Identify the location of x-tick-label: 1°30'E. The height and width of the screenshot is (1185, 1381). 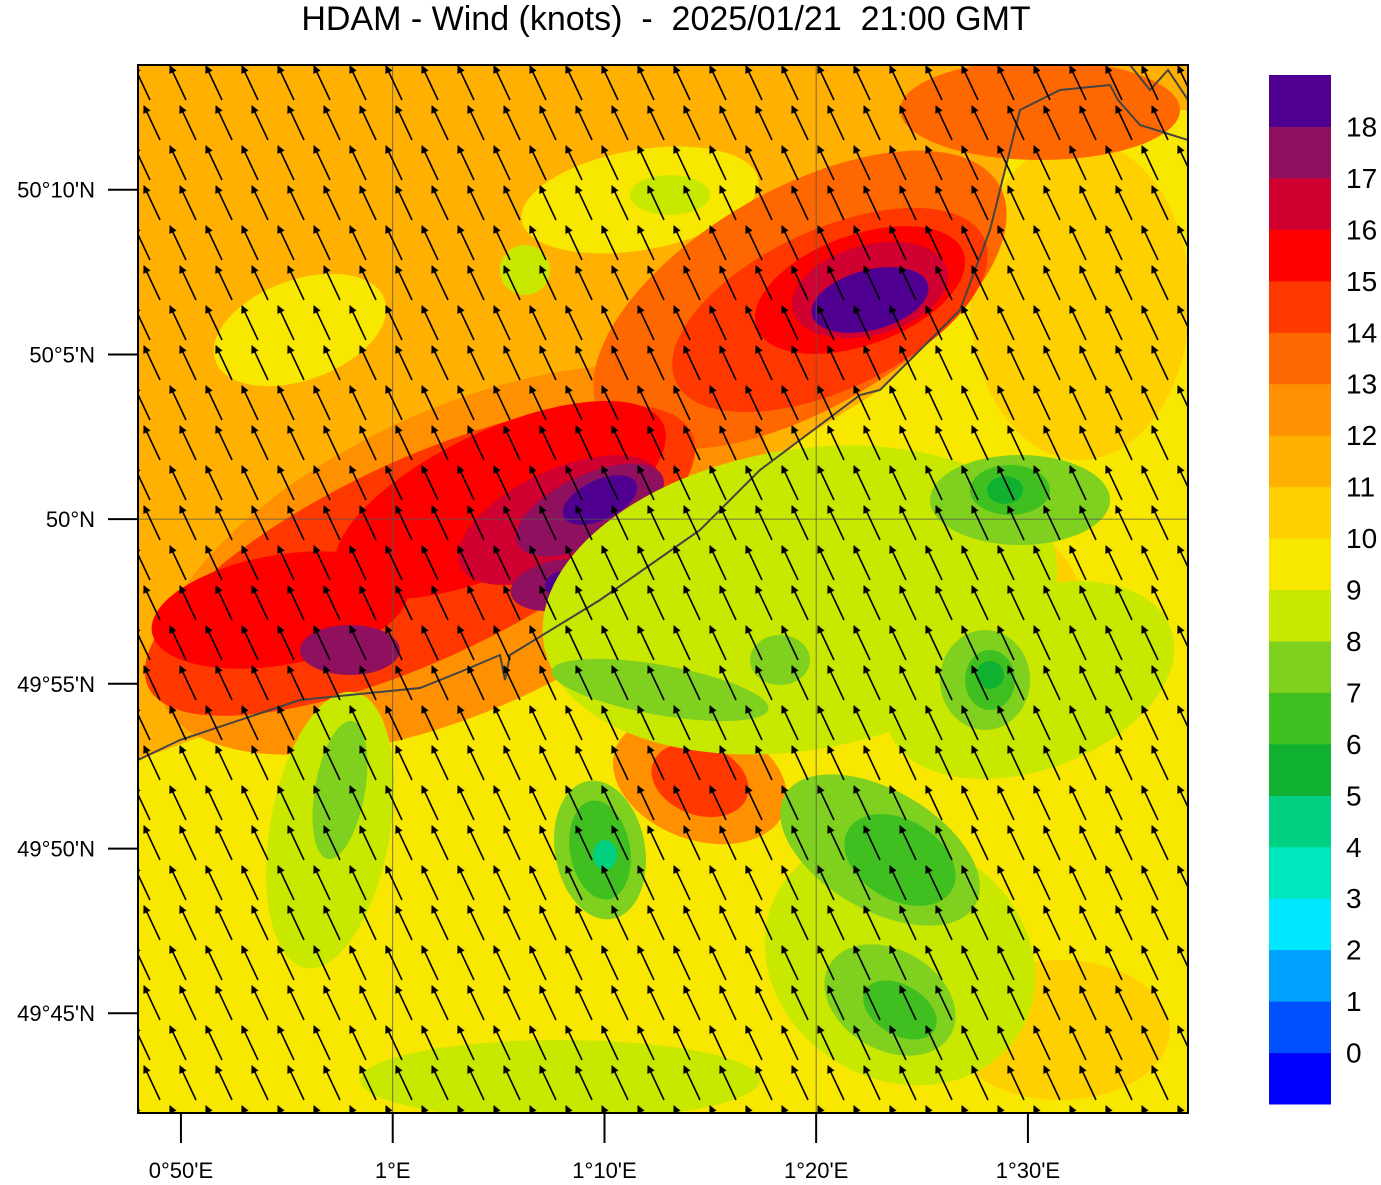
(1028, 1169).